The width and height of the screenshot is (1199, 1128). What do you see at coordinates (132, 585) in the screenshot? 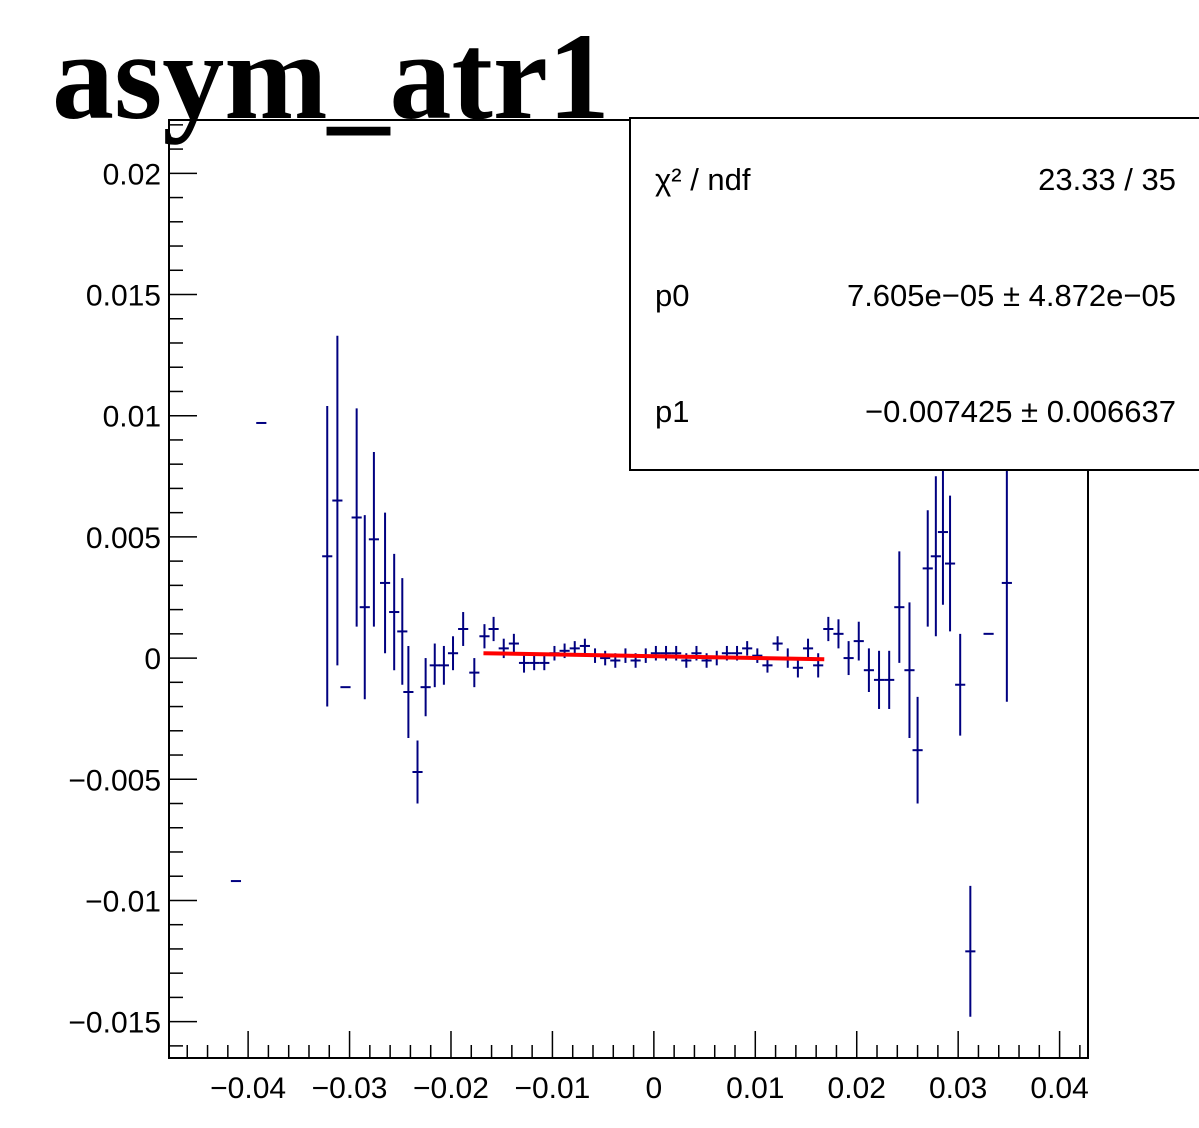
I see `y-axis: −0.015 −0.01 −0.005 0 0.005 0.01 0.015 0.02` at bounding box center [132, 585].